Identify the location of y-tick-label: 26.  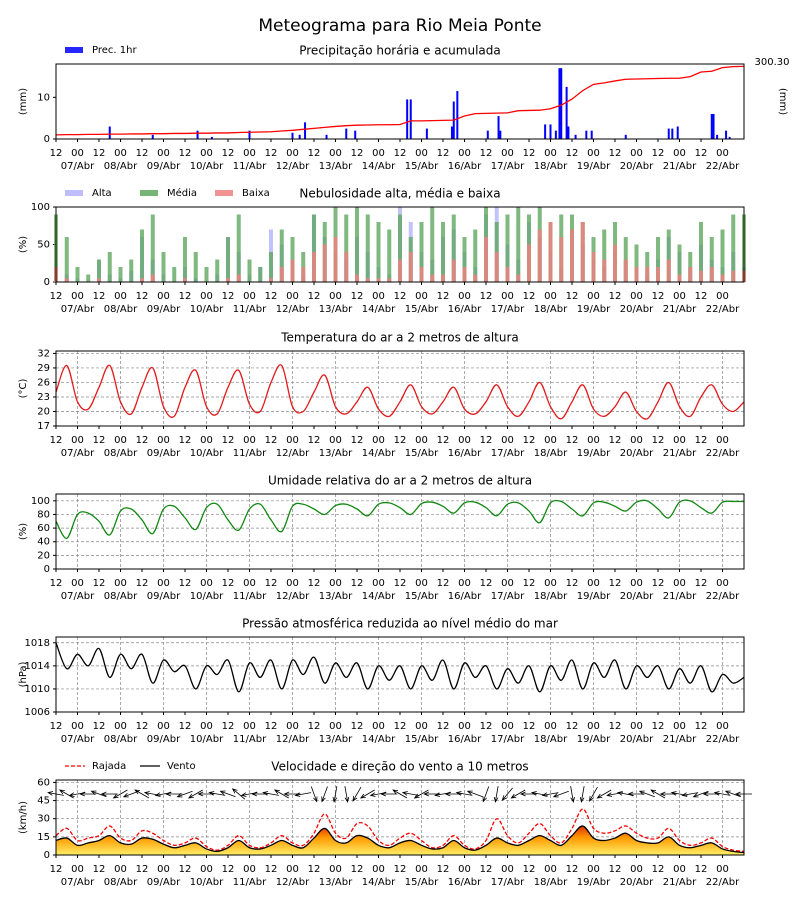
(43, 382).